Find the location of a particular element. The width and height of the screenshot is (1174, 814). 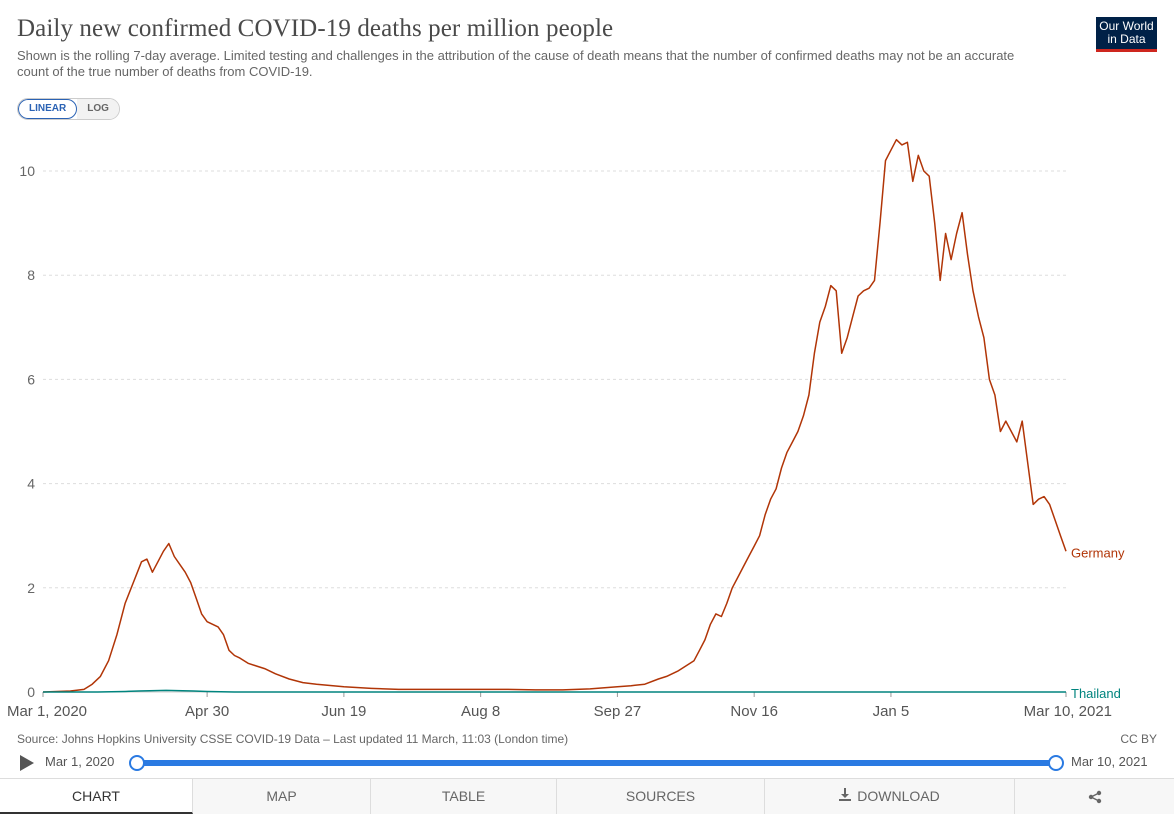

series-line-thailand is located at coordinates (554, 691).